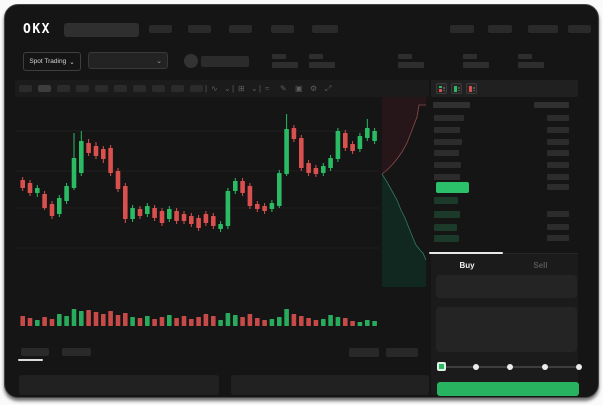 Image resolution: width=603 pixels, height=405 pixels. Describe the element at coordinates (551, 105) in the screenshot. I see `orderbook-header-amount` at that location.